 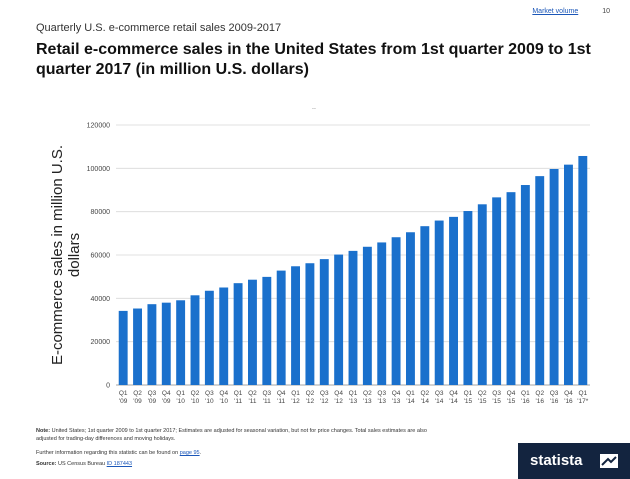 What do you see at coordinates (101, 299) in the screenshot?
I see `y-tick-label: 40000` at bounding box center [101, 299].